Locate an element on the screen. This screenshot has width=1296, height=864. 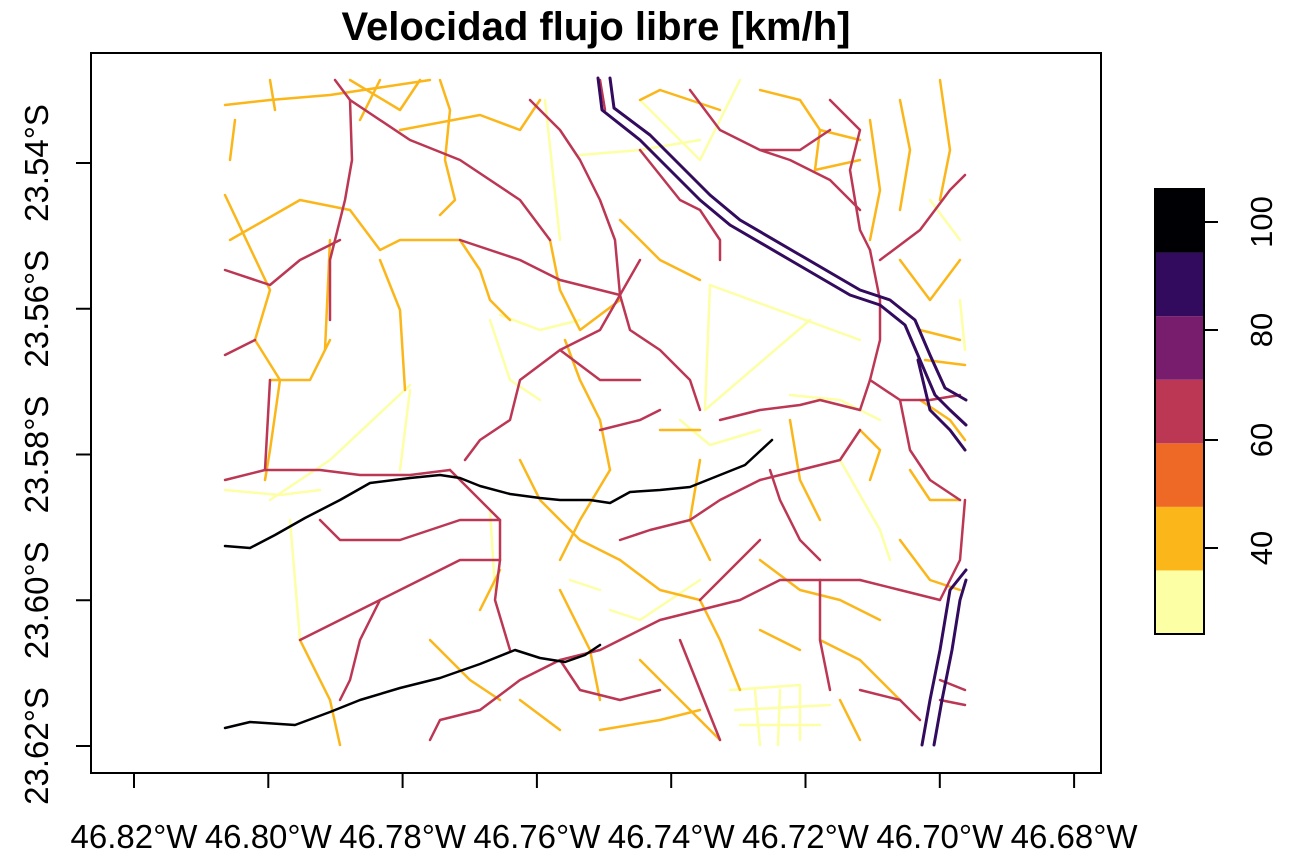
legend-label: 60 is located at coordinates (1261, 440).